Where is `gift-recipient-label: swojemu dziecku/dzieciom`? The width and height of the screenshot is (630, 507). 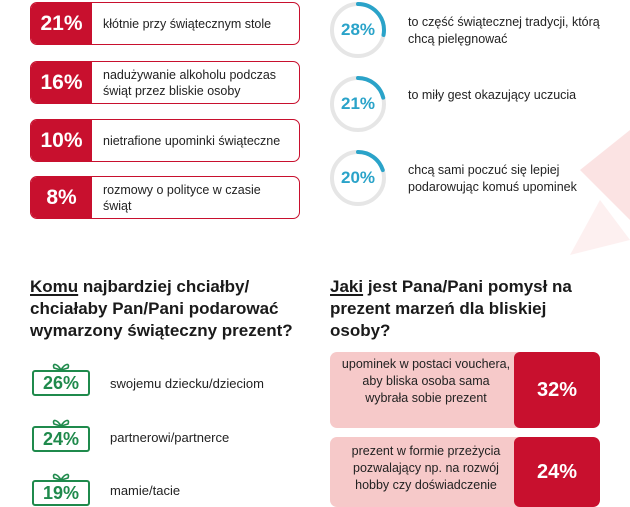
gift-recipient-label: swojemu dziecku/dzieciom is located at coordinates (187, 383).